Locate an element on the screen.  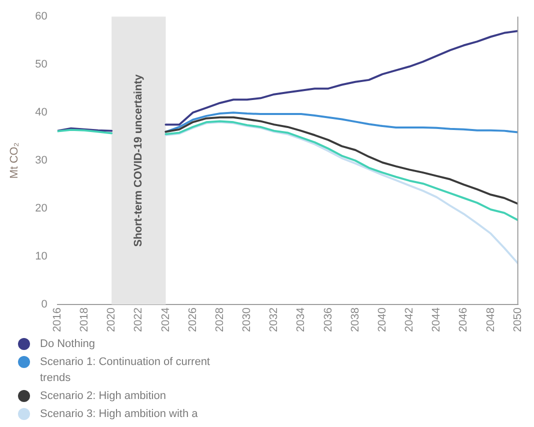
x-tick-label: 2022 is located at coordinates (138, 320).